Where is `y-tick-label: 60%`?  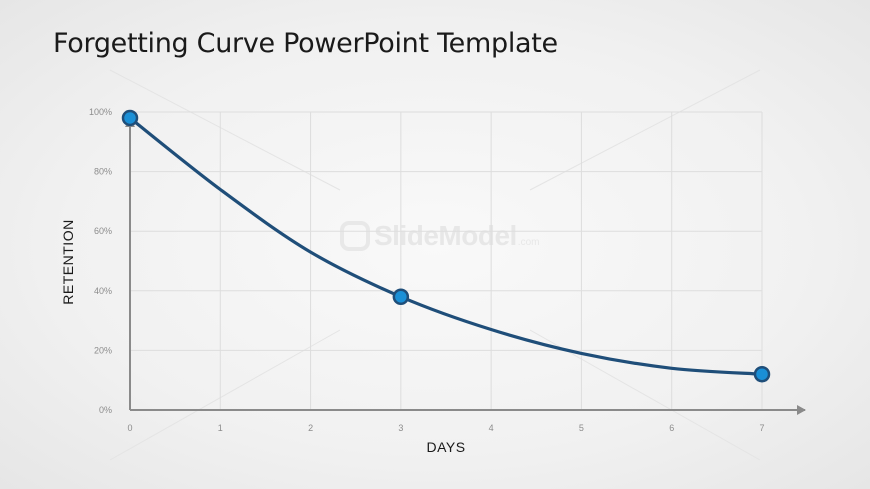
y-tick-label: 60% is located at coordinates (103, 231).